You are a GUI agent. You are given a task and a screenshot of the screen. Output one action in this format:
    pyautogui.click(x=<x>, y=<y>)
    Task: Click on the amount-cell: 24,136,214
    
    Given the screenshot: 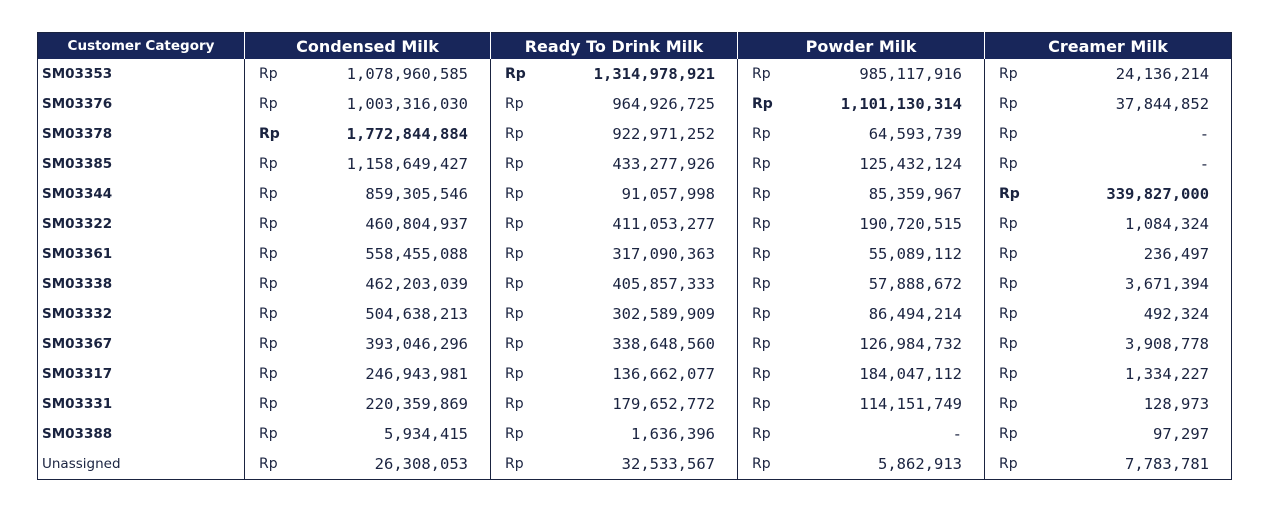 What is the action you would take?
    pyautogui.click(x=1162, y=74)
    